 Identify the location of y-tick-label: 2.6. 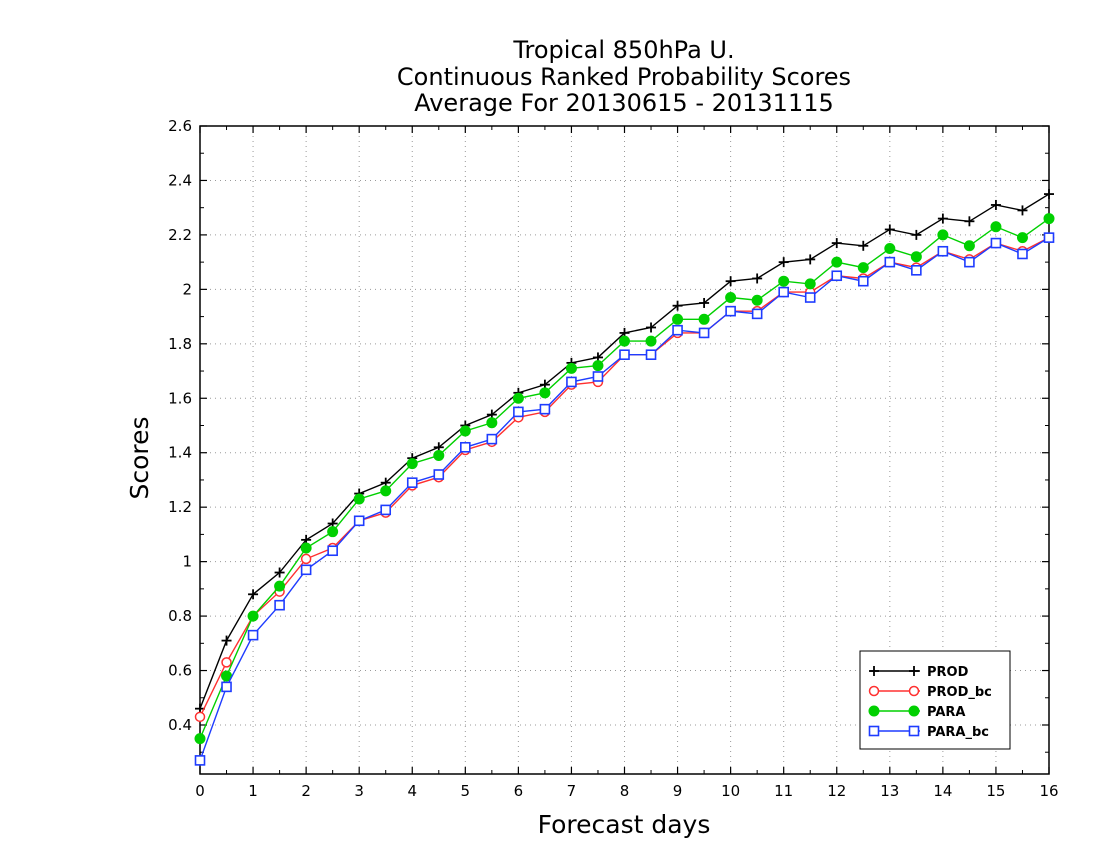
(180, 126).